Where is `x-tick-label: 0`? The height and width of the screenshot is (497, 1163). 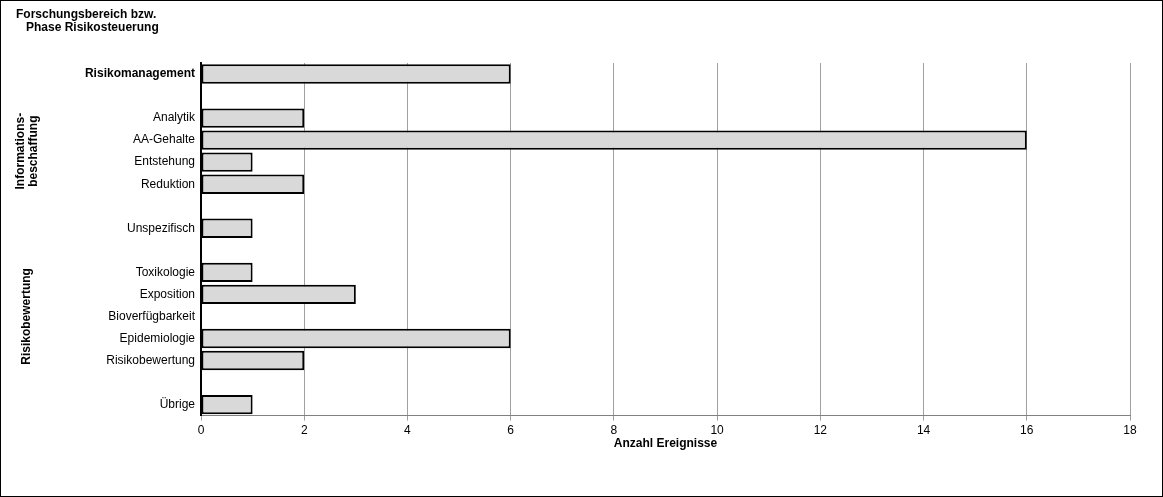
x-tick-label: 0 is located at coordinates (201, 430).